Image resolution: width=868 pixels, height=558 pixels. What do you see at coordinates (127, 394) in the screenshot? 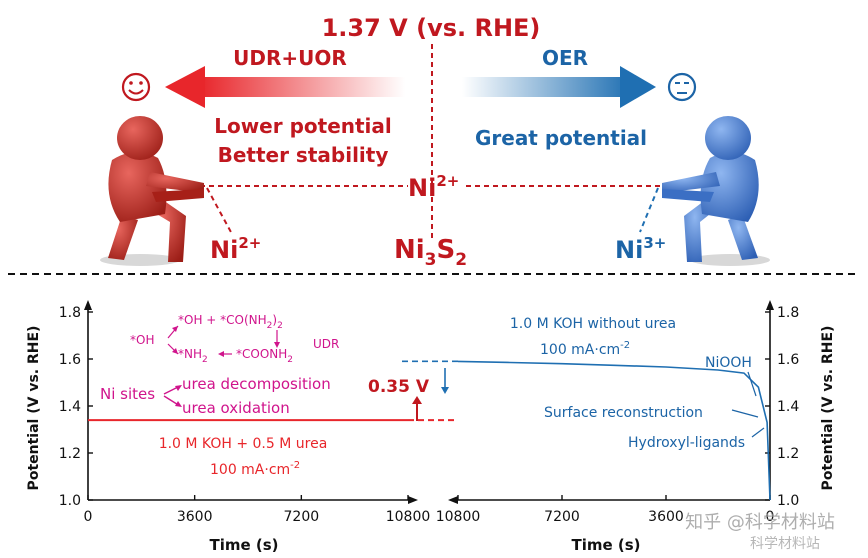
I see `ni-sites-label: Ni sites` at bounding box center [127, 394].